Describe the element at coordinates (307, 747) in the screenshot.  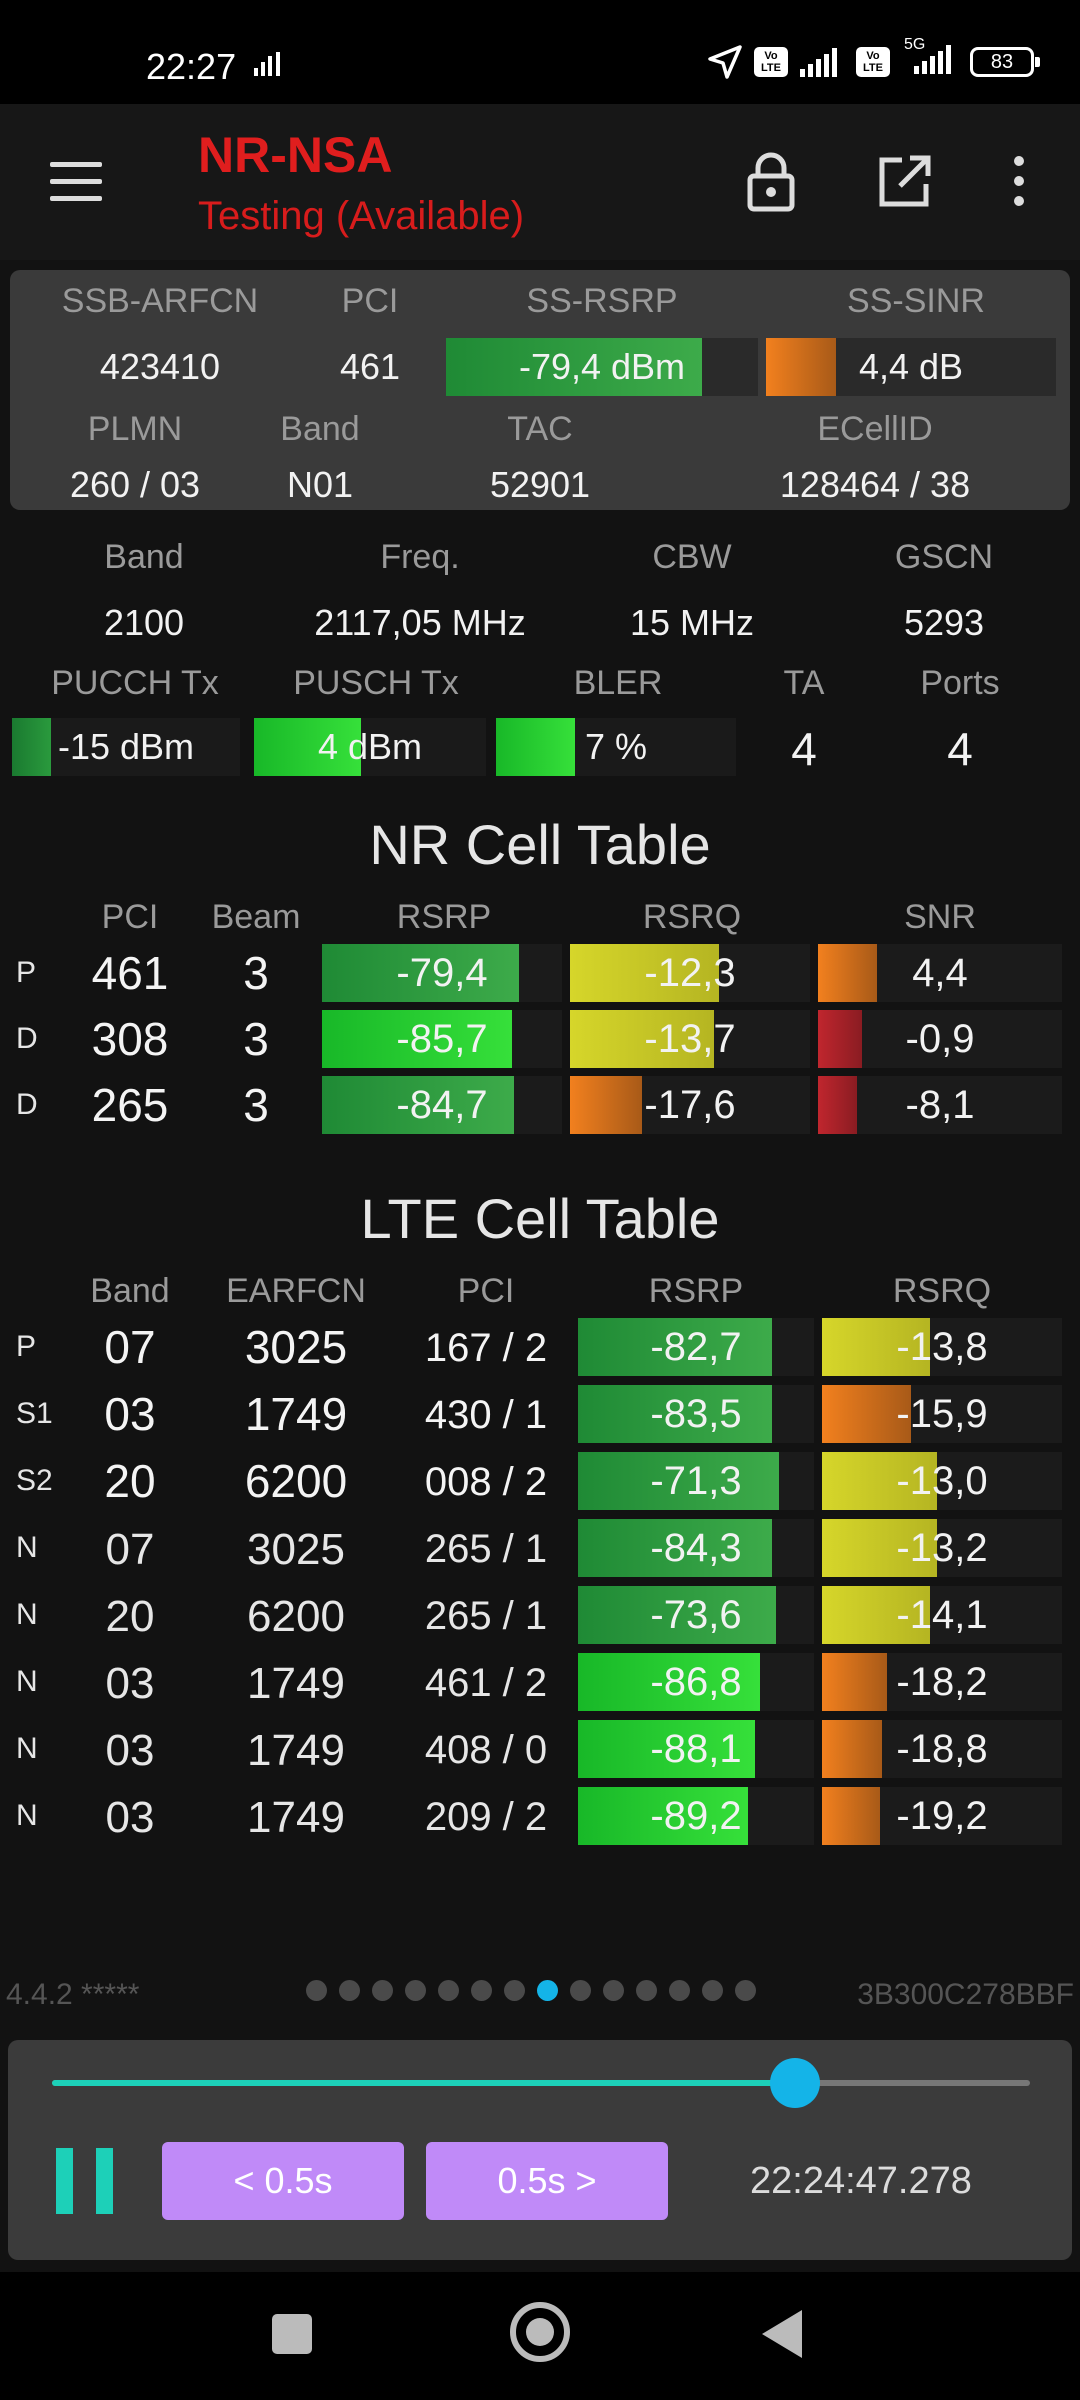
I see `pusch-tx-fill` at that location.